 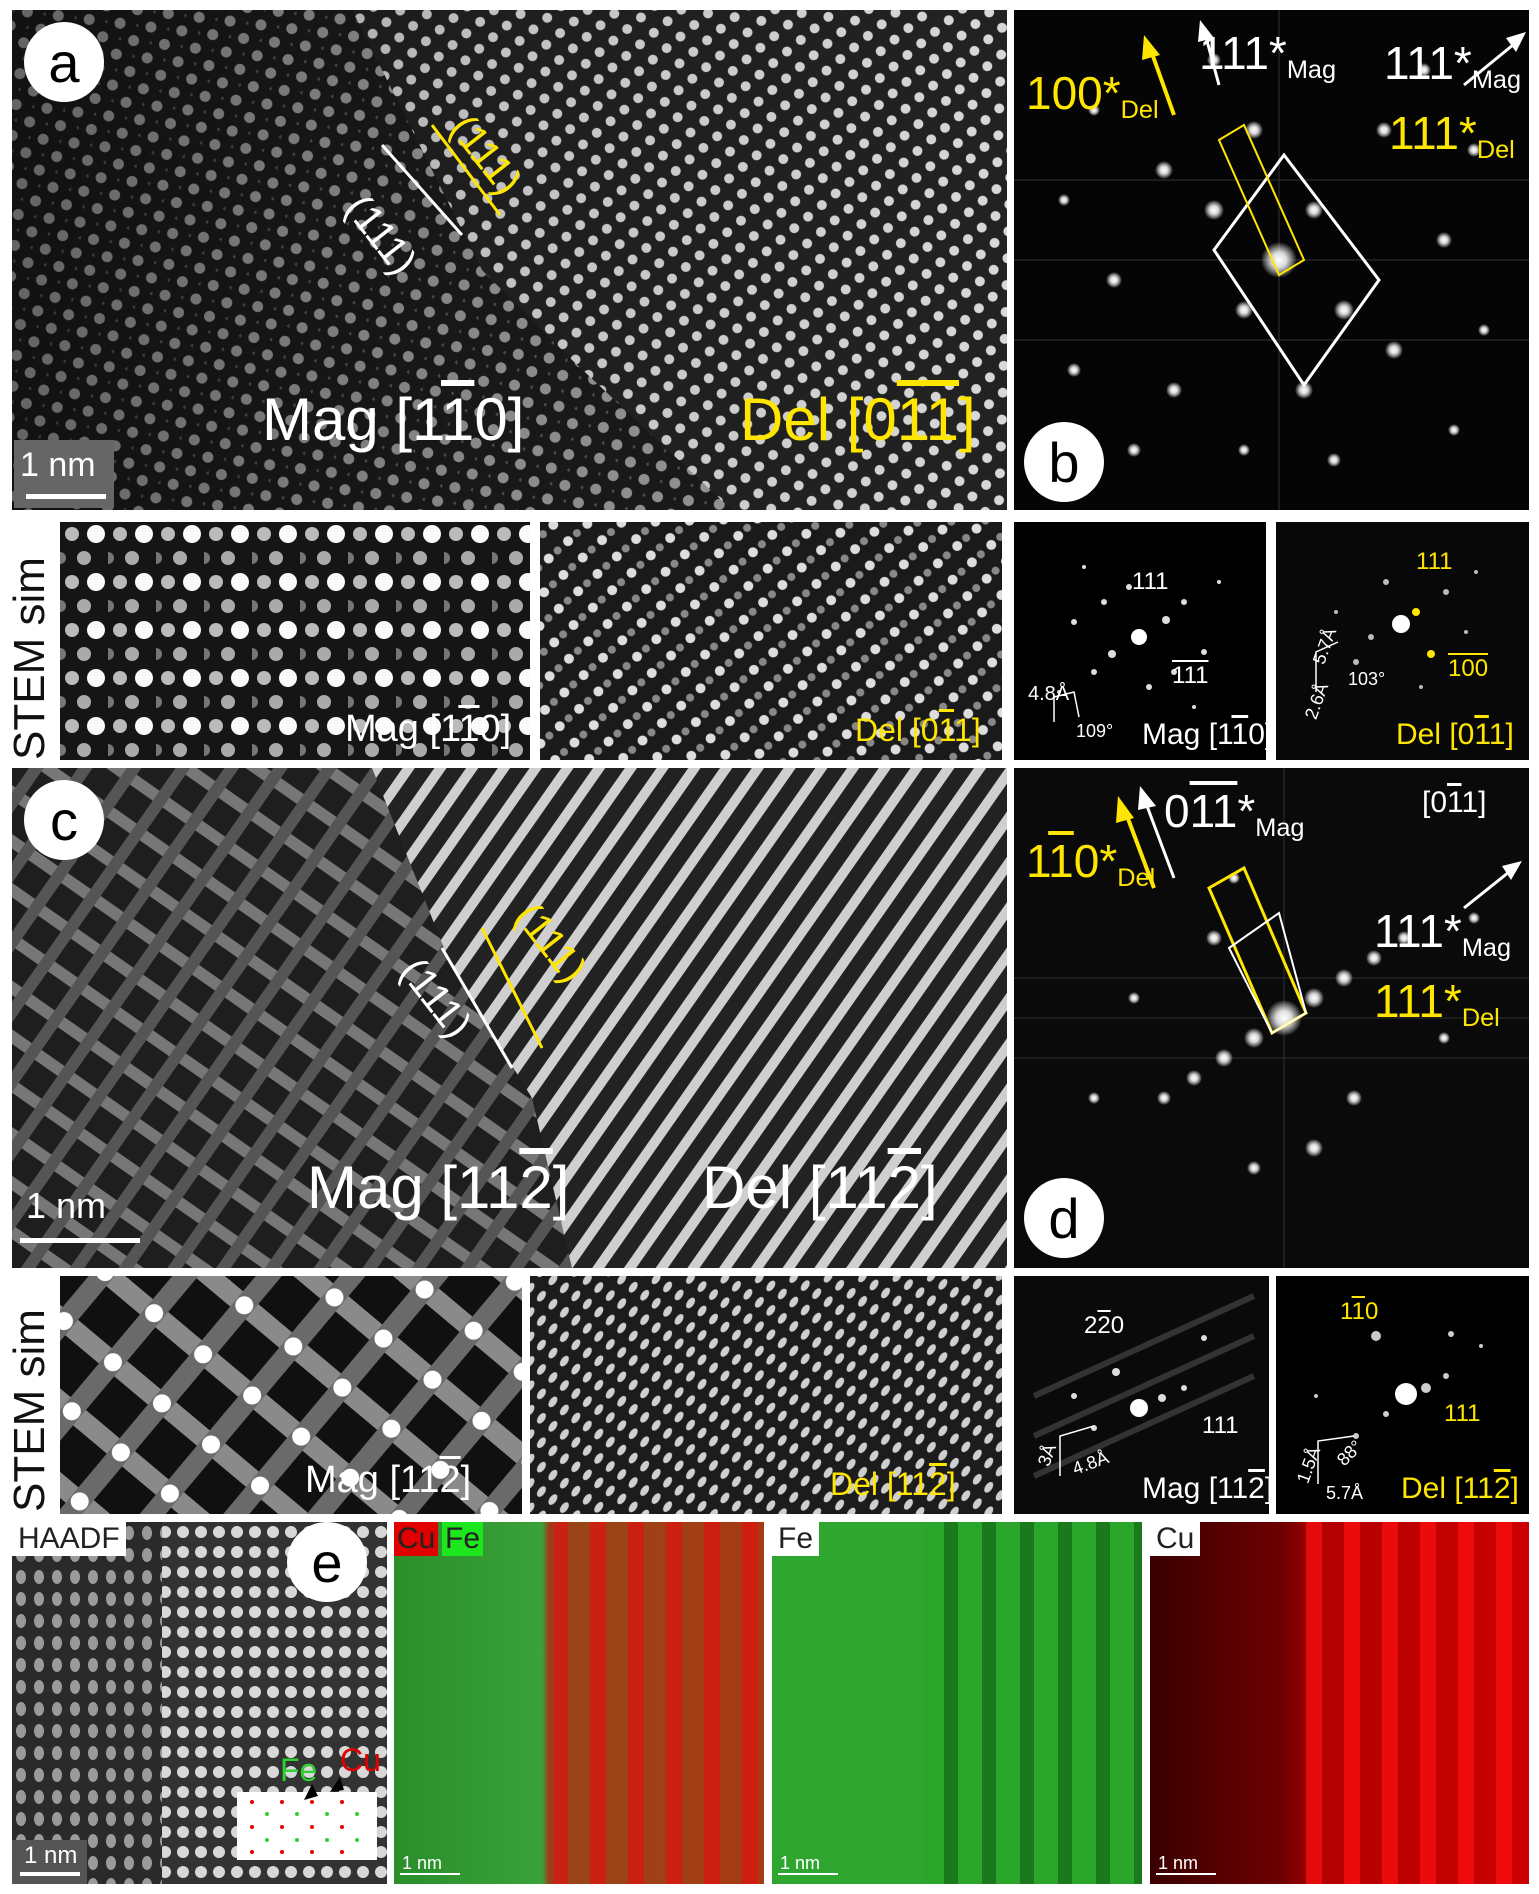 What do you see at coordinates (1398, 1407) in the screenshot?
I see `diff4-spots` at bounding box center [1398, 1407].